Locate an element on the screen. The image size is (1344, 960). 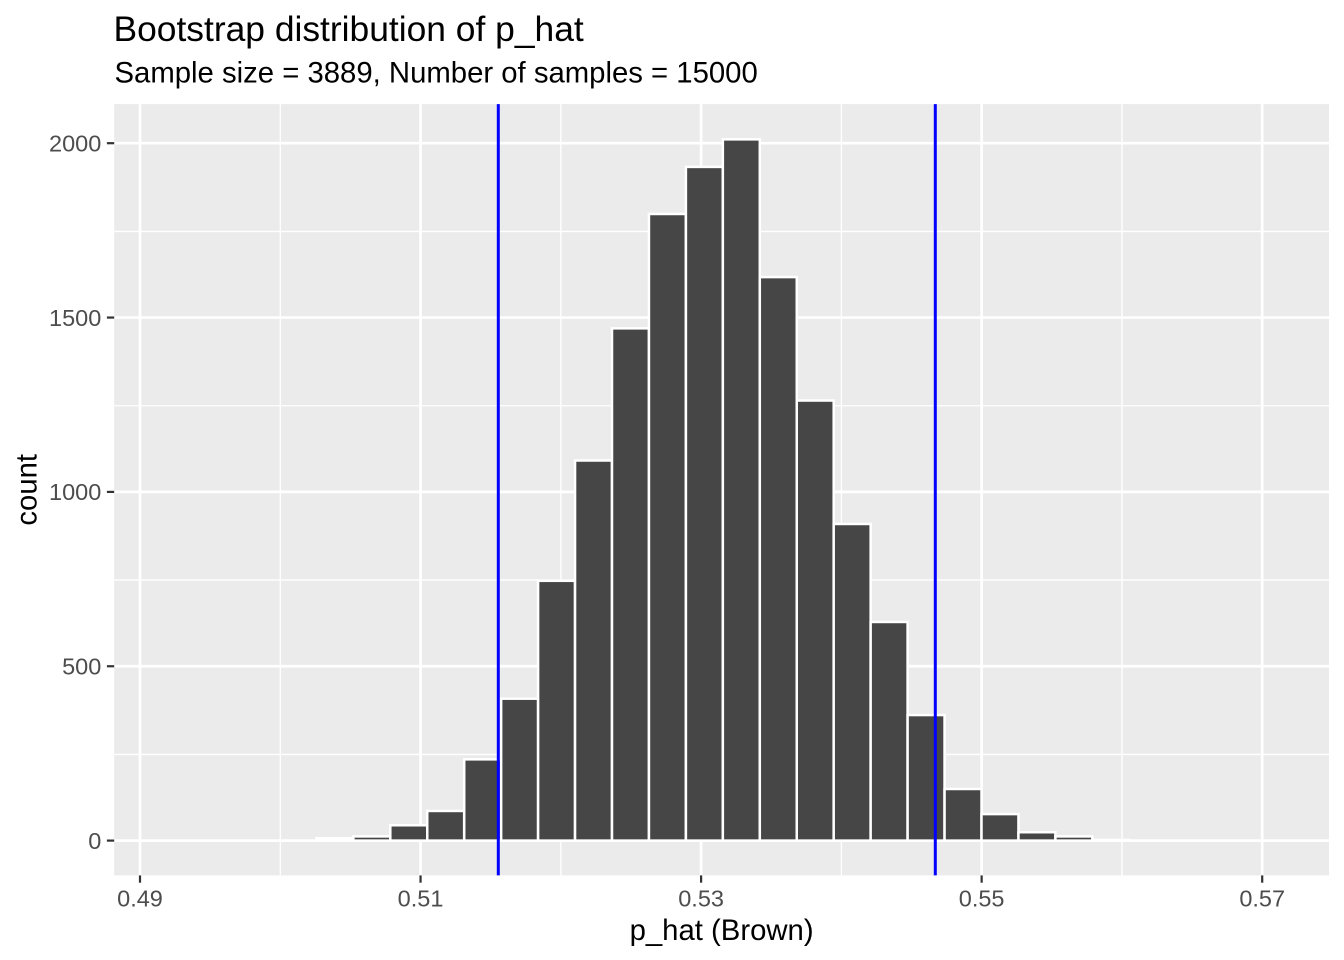
svg-text:Bootstrap distribution of p_ha: Bootstrap distribution of p_hat is located at coordinates (349, 29).